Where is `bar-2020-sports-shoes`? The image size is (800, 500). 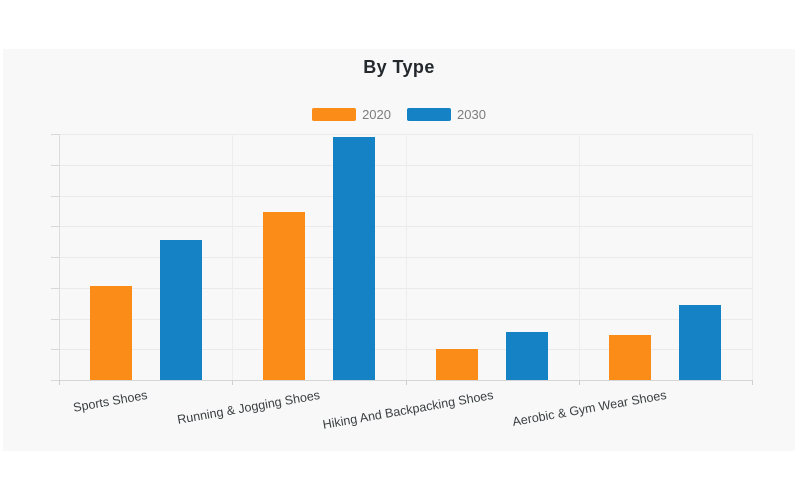
bar-2020-sports-shoes is located at coordinates (110, 333).